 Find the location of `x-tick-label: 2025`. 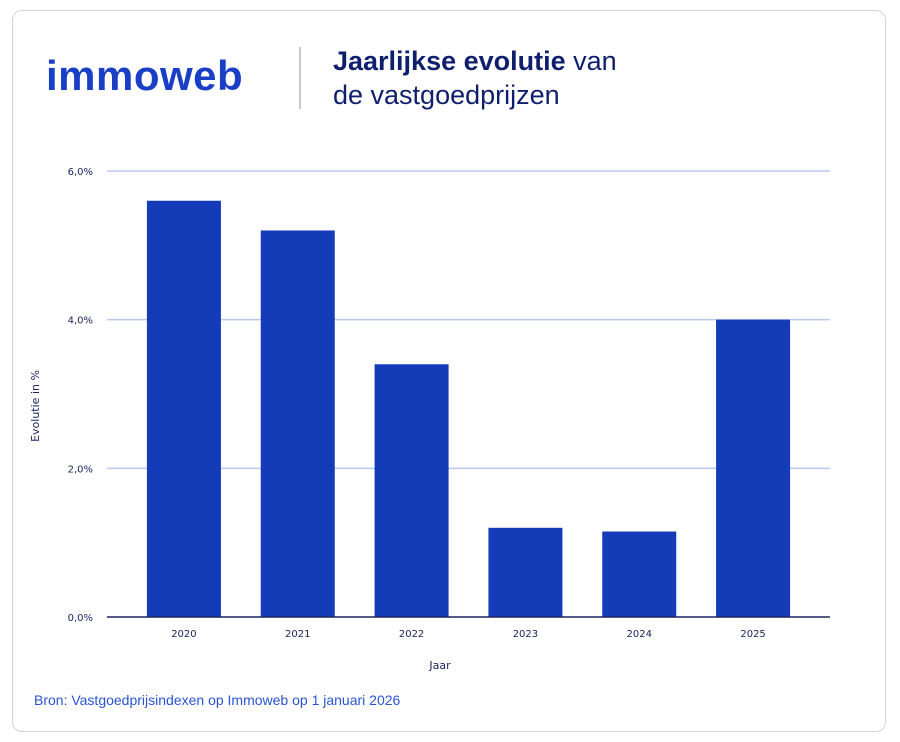

x-tick-label: 2025 is located at coordinates (752, 634).